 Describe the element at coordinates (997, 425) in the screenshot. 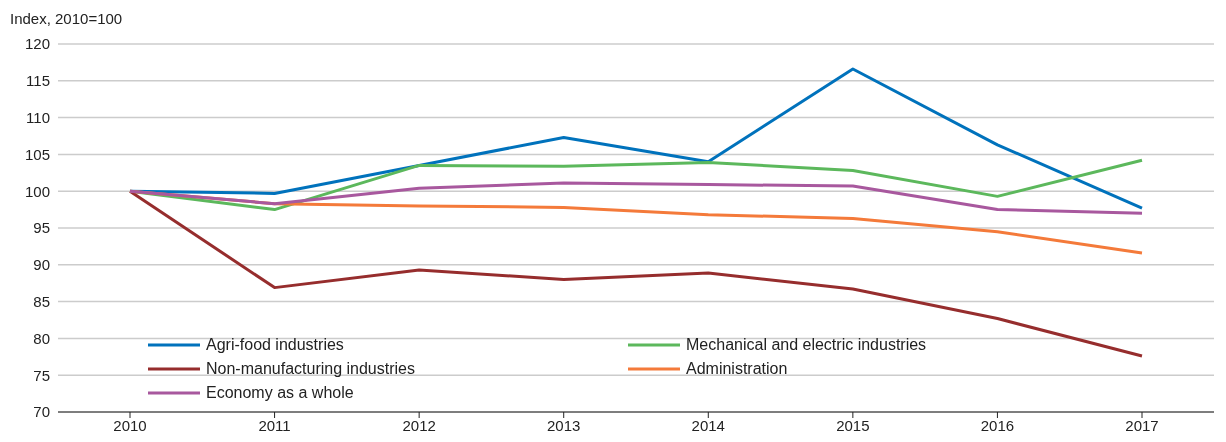

I see `x-tick-label: 2016` at that location.